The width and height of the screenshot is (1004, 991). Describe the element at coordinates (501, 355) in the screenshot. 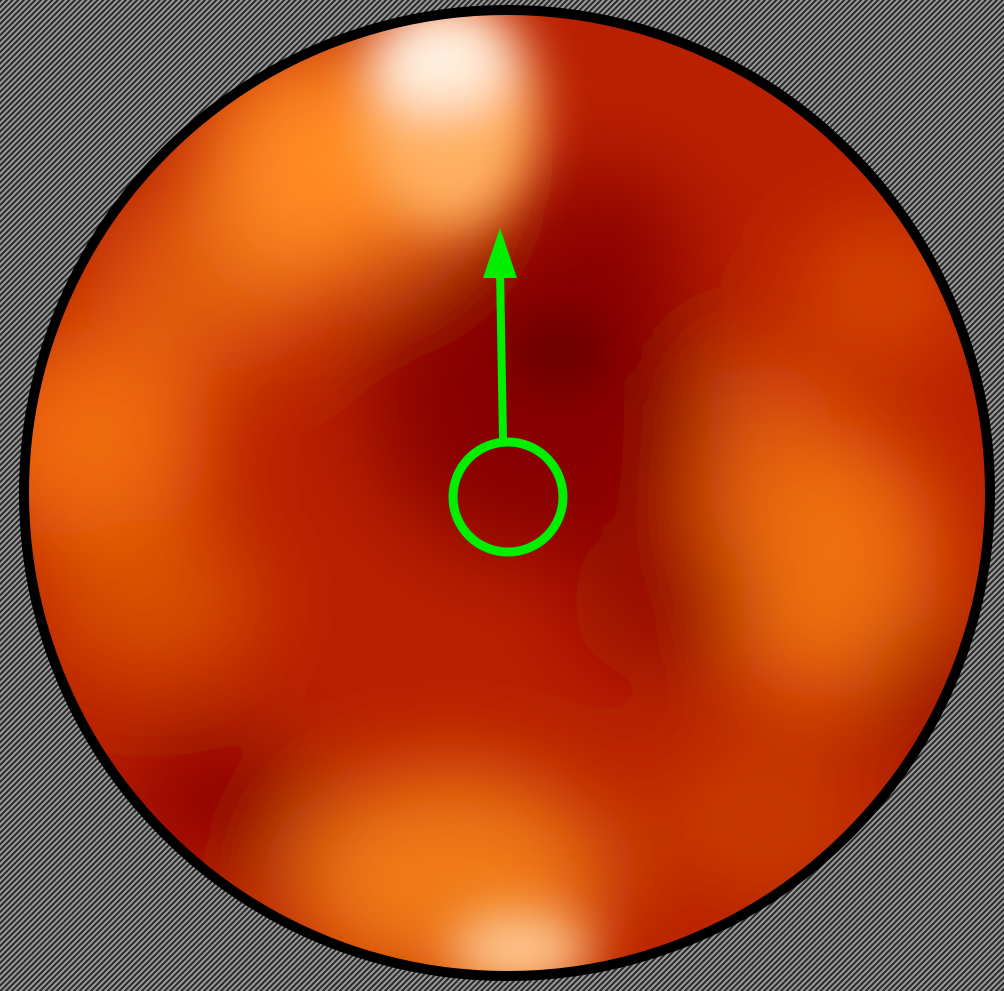

I see `direction-arrow` at that location.